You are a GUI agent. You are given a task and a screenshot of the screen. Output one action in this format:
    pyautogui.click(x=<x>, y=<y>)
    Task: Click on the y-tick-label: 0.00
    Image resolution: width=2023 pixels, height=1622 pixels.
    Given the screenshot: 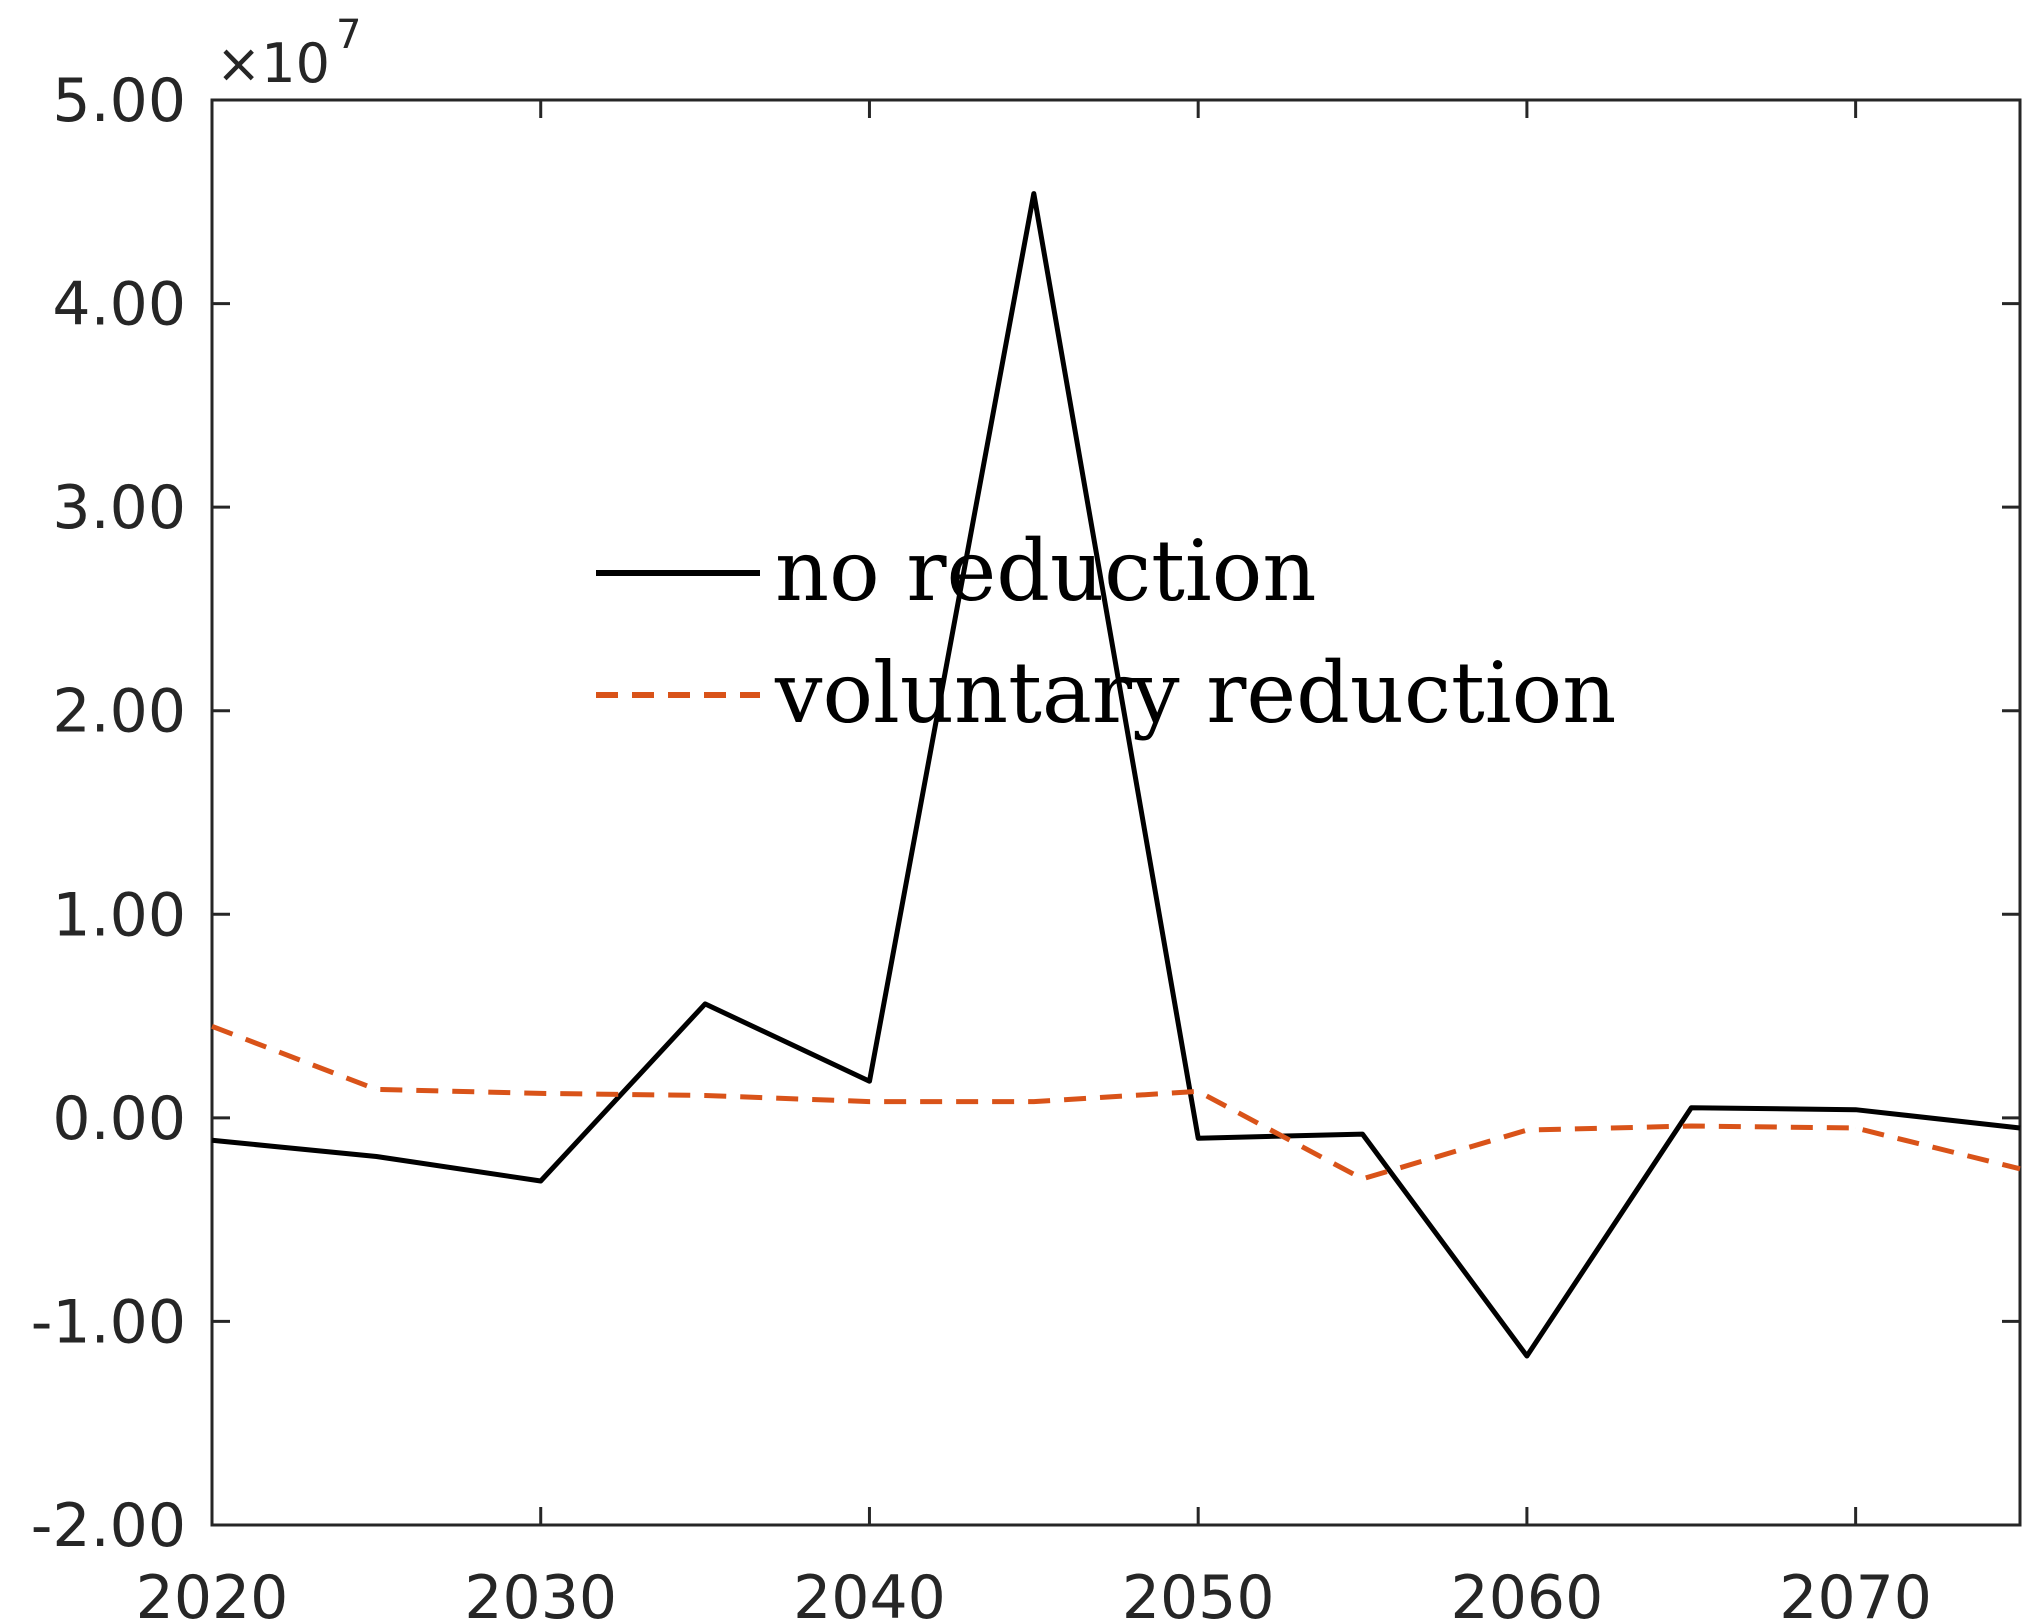 What is the action you would take?
    pyautogui.click(x=119, y=1119)
    